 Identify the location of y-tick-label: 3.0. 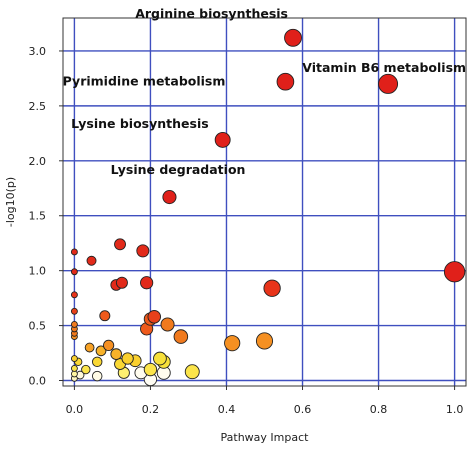
(38, 51).